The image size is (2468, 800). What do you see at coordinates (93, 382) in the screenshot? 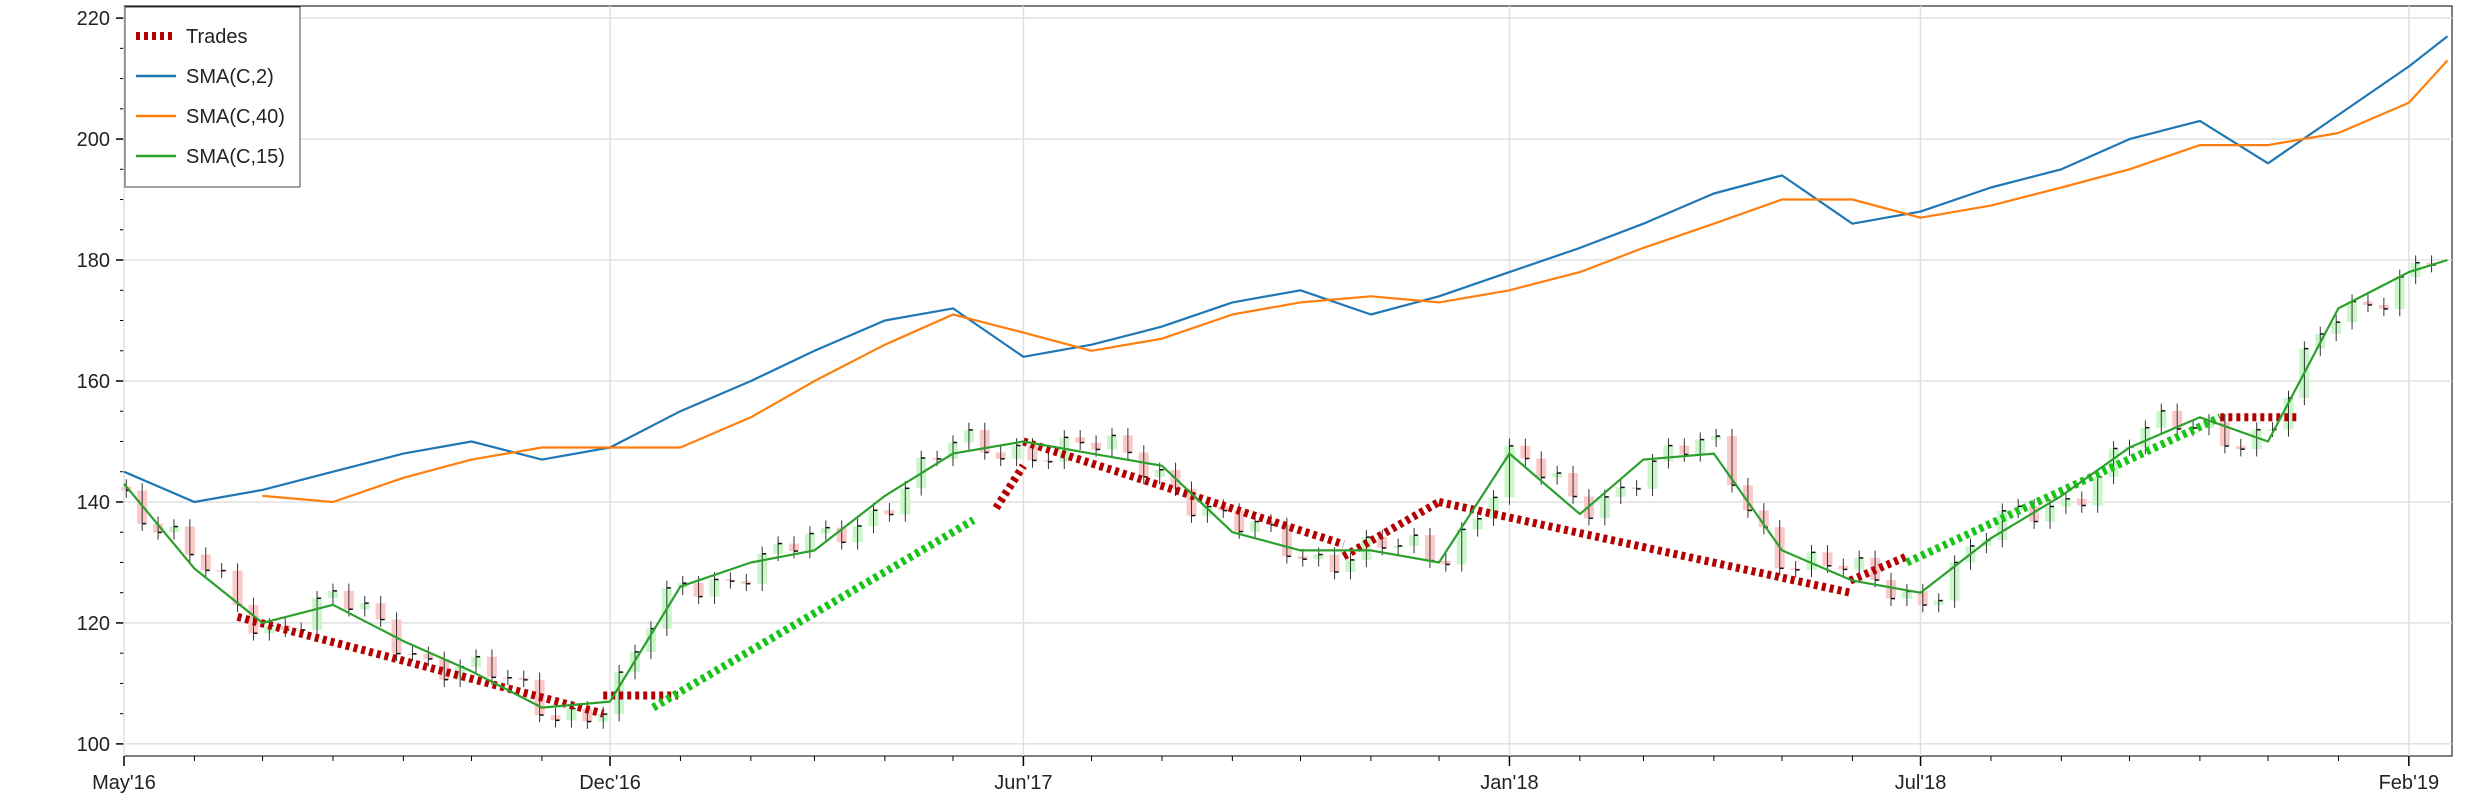
I see `y-tick-label: 160` at bounding box center [93, 382].